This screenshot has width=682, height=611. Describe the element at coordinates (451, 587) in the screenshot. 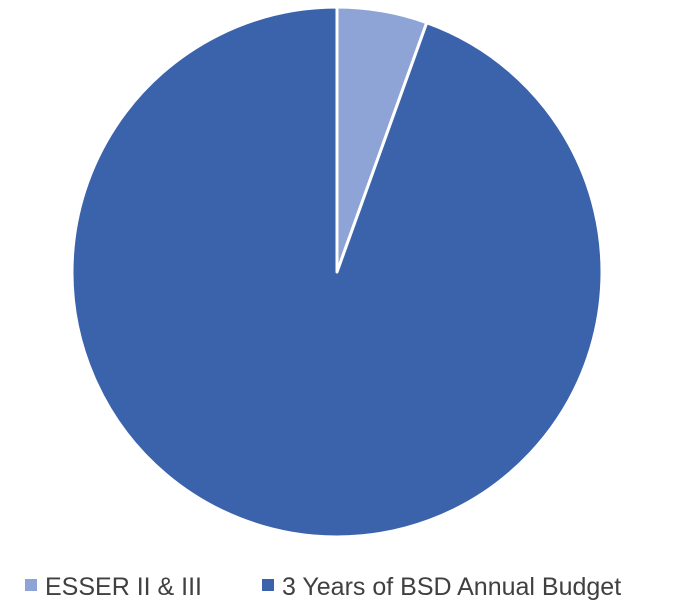

I see `legend-label-2: 3 Years of BSD Annual Budget` at that location.